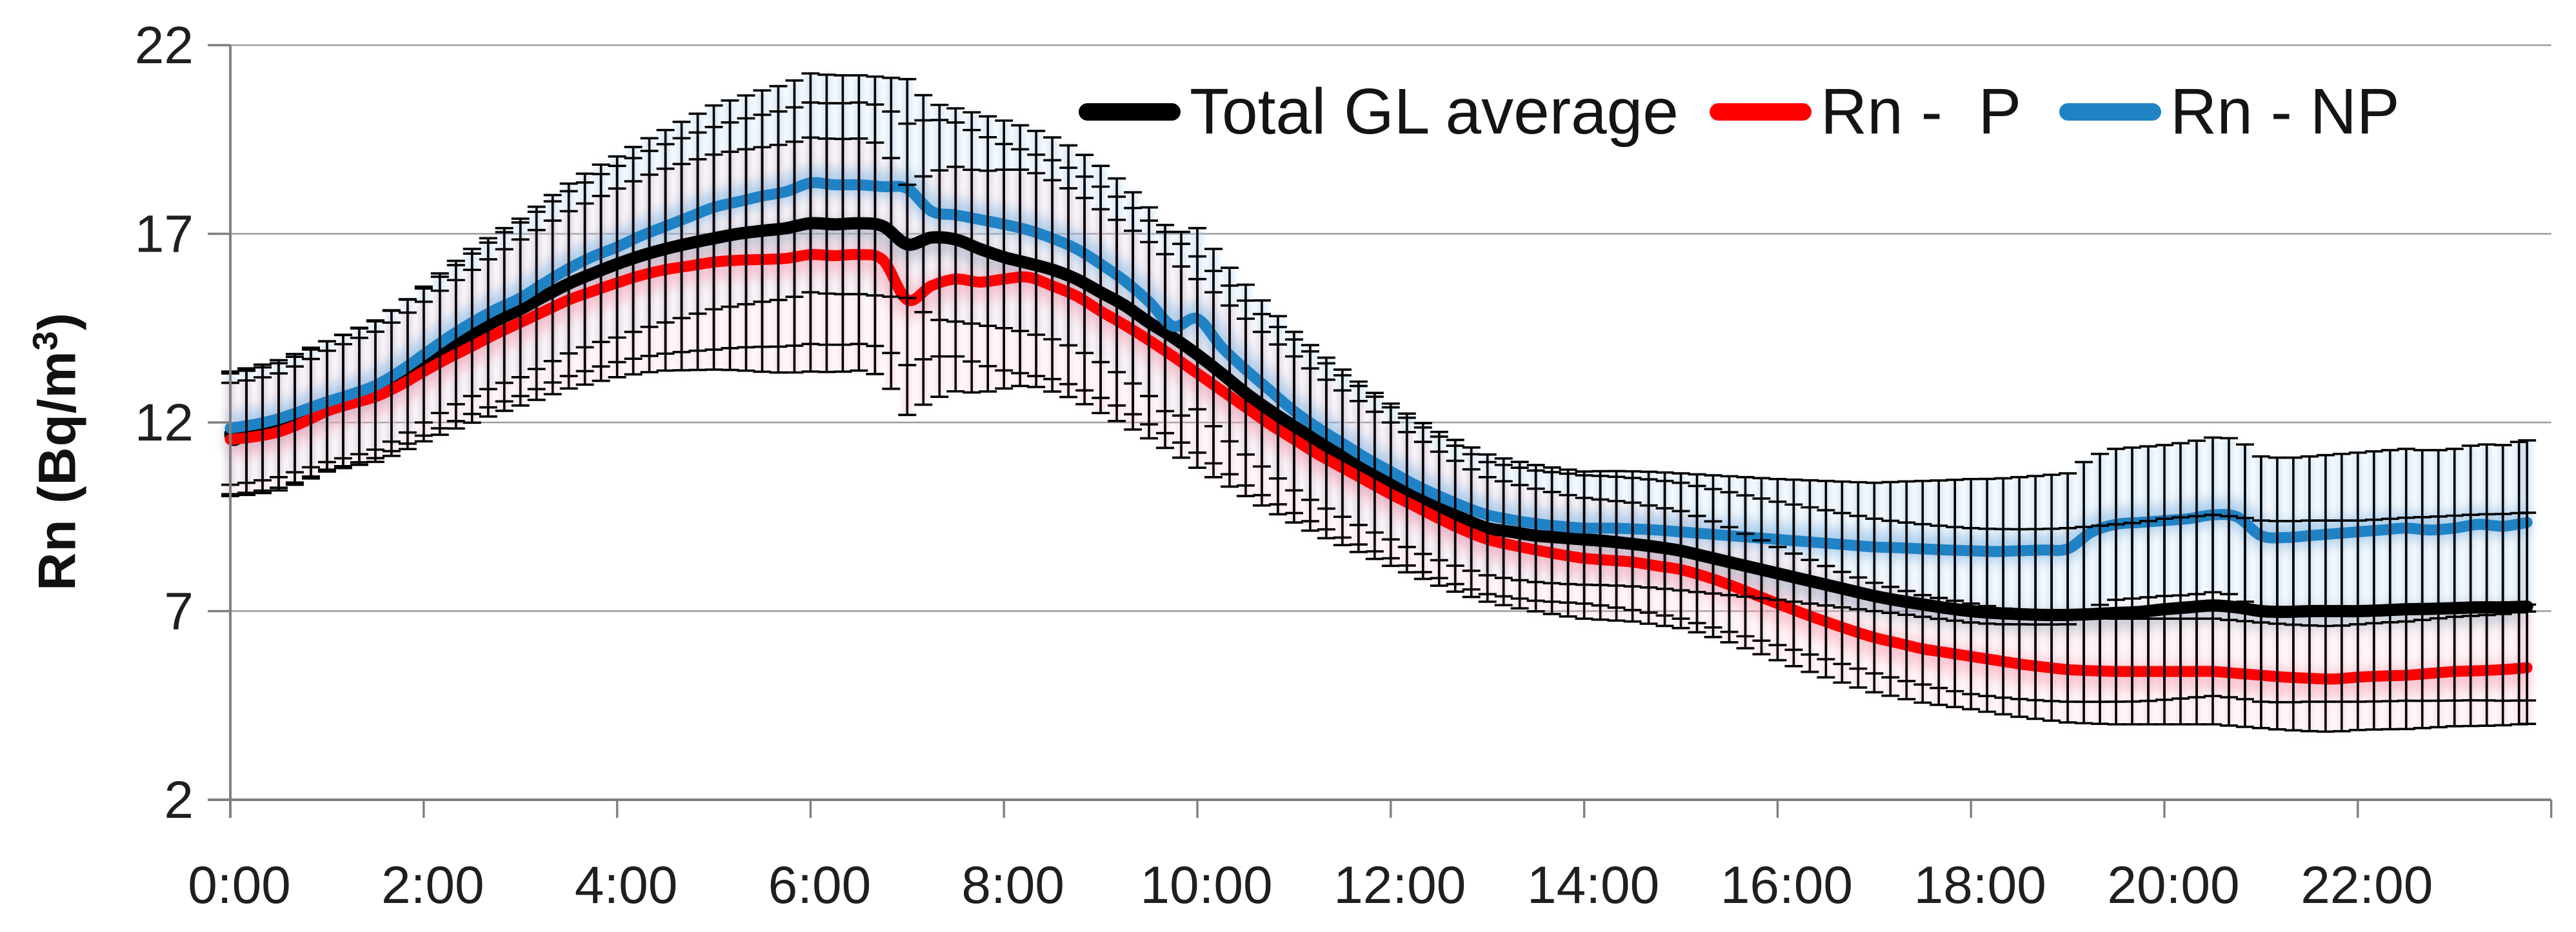 Image resolution: width=2576 pixels, height=932 pixels. What do you see at coordinates (1130, 112) in the screenshot?
I see `legend-swatch-total-gl-average-icon` at bounding box center [1130, 112].